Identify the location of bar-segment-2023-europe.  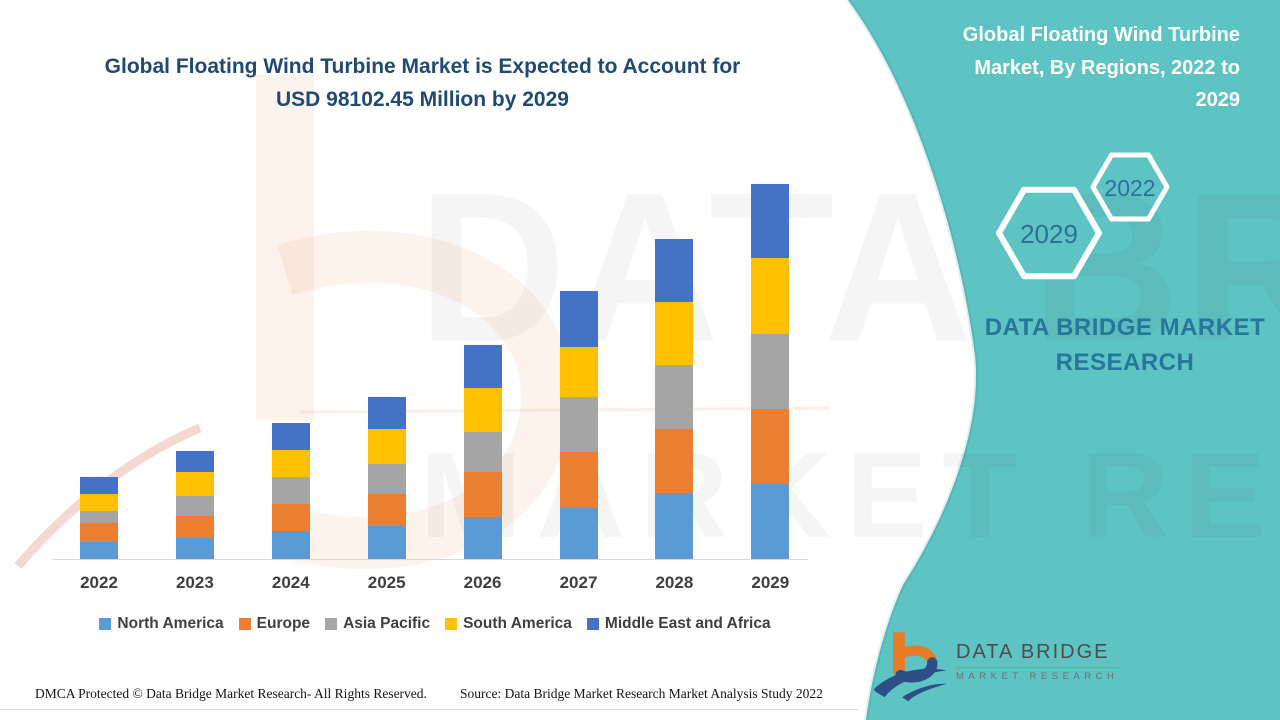
(194, 527).